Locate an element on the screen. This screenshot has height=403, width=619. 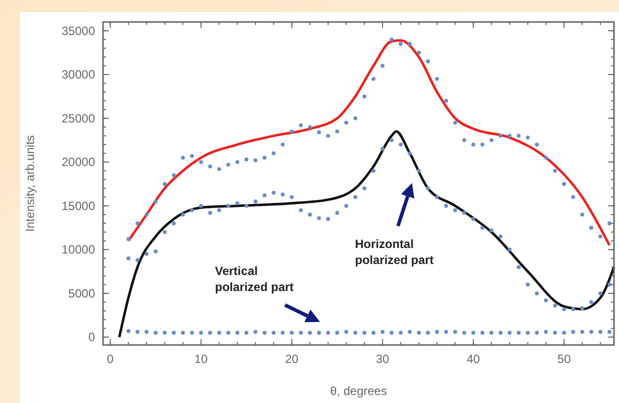
y-tick-label: 25000 is located at coordinates (79, 118).